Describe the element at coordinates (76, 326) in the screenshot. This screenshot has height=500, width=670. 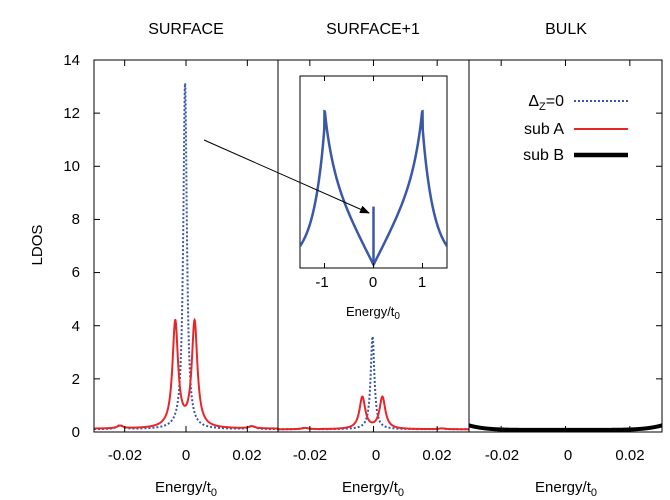
I see `y-tick-label: 4` at that location.